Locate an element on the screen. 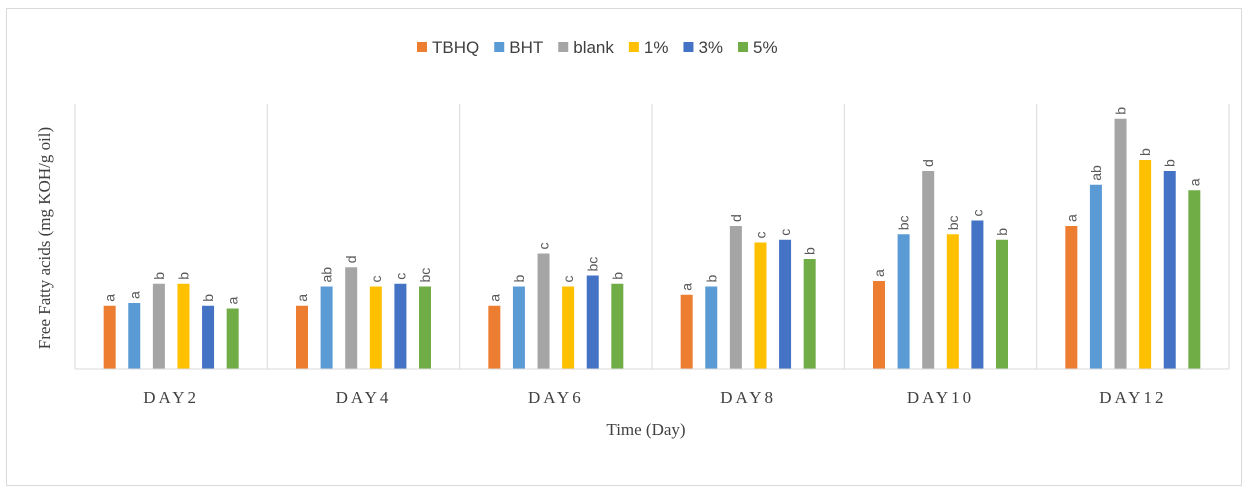  bar-1pct-day2 is located at coordinates (183, 326).